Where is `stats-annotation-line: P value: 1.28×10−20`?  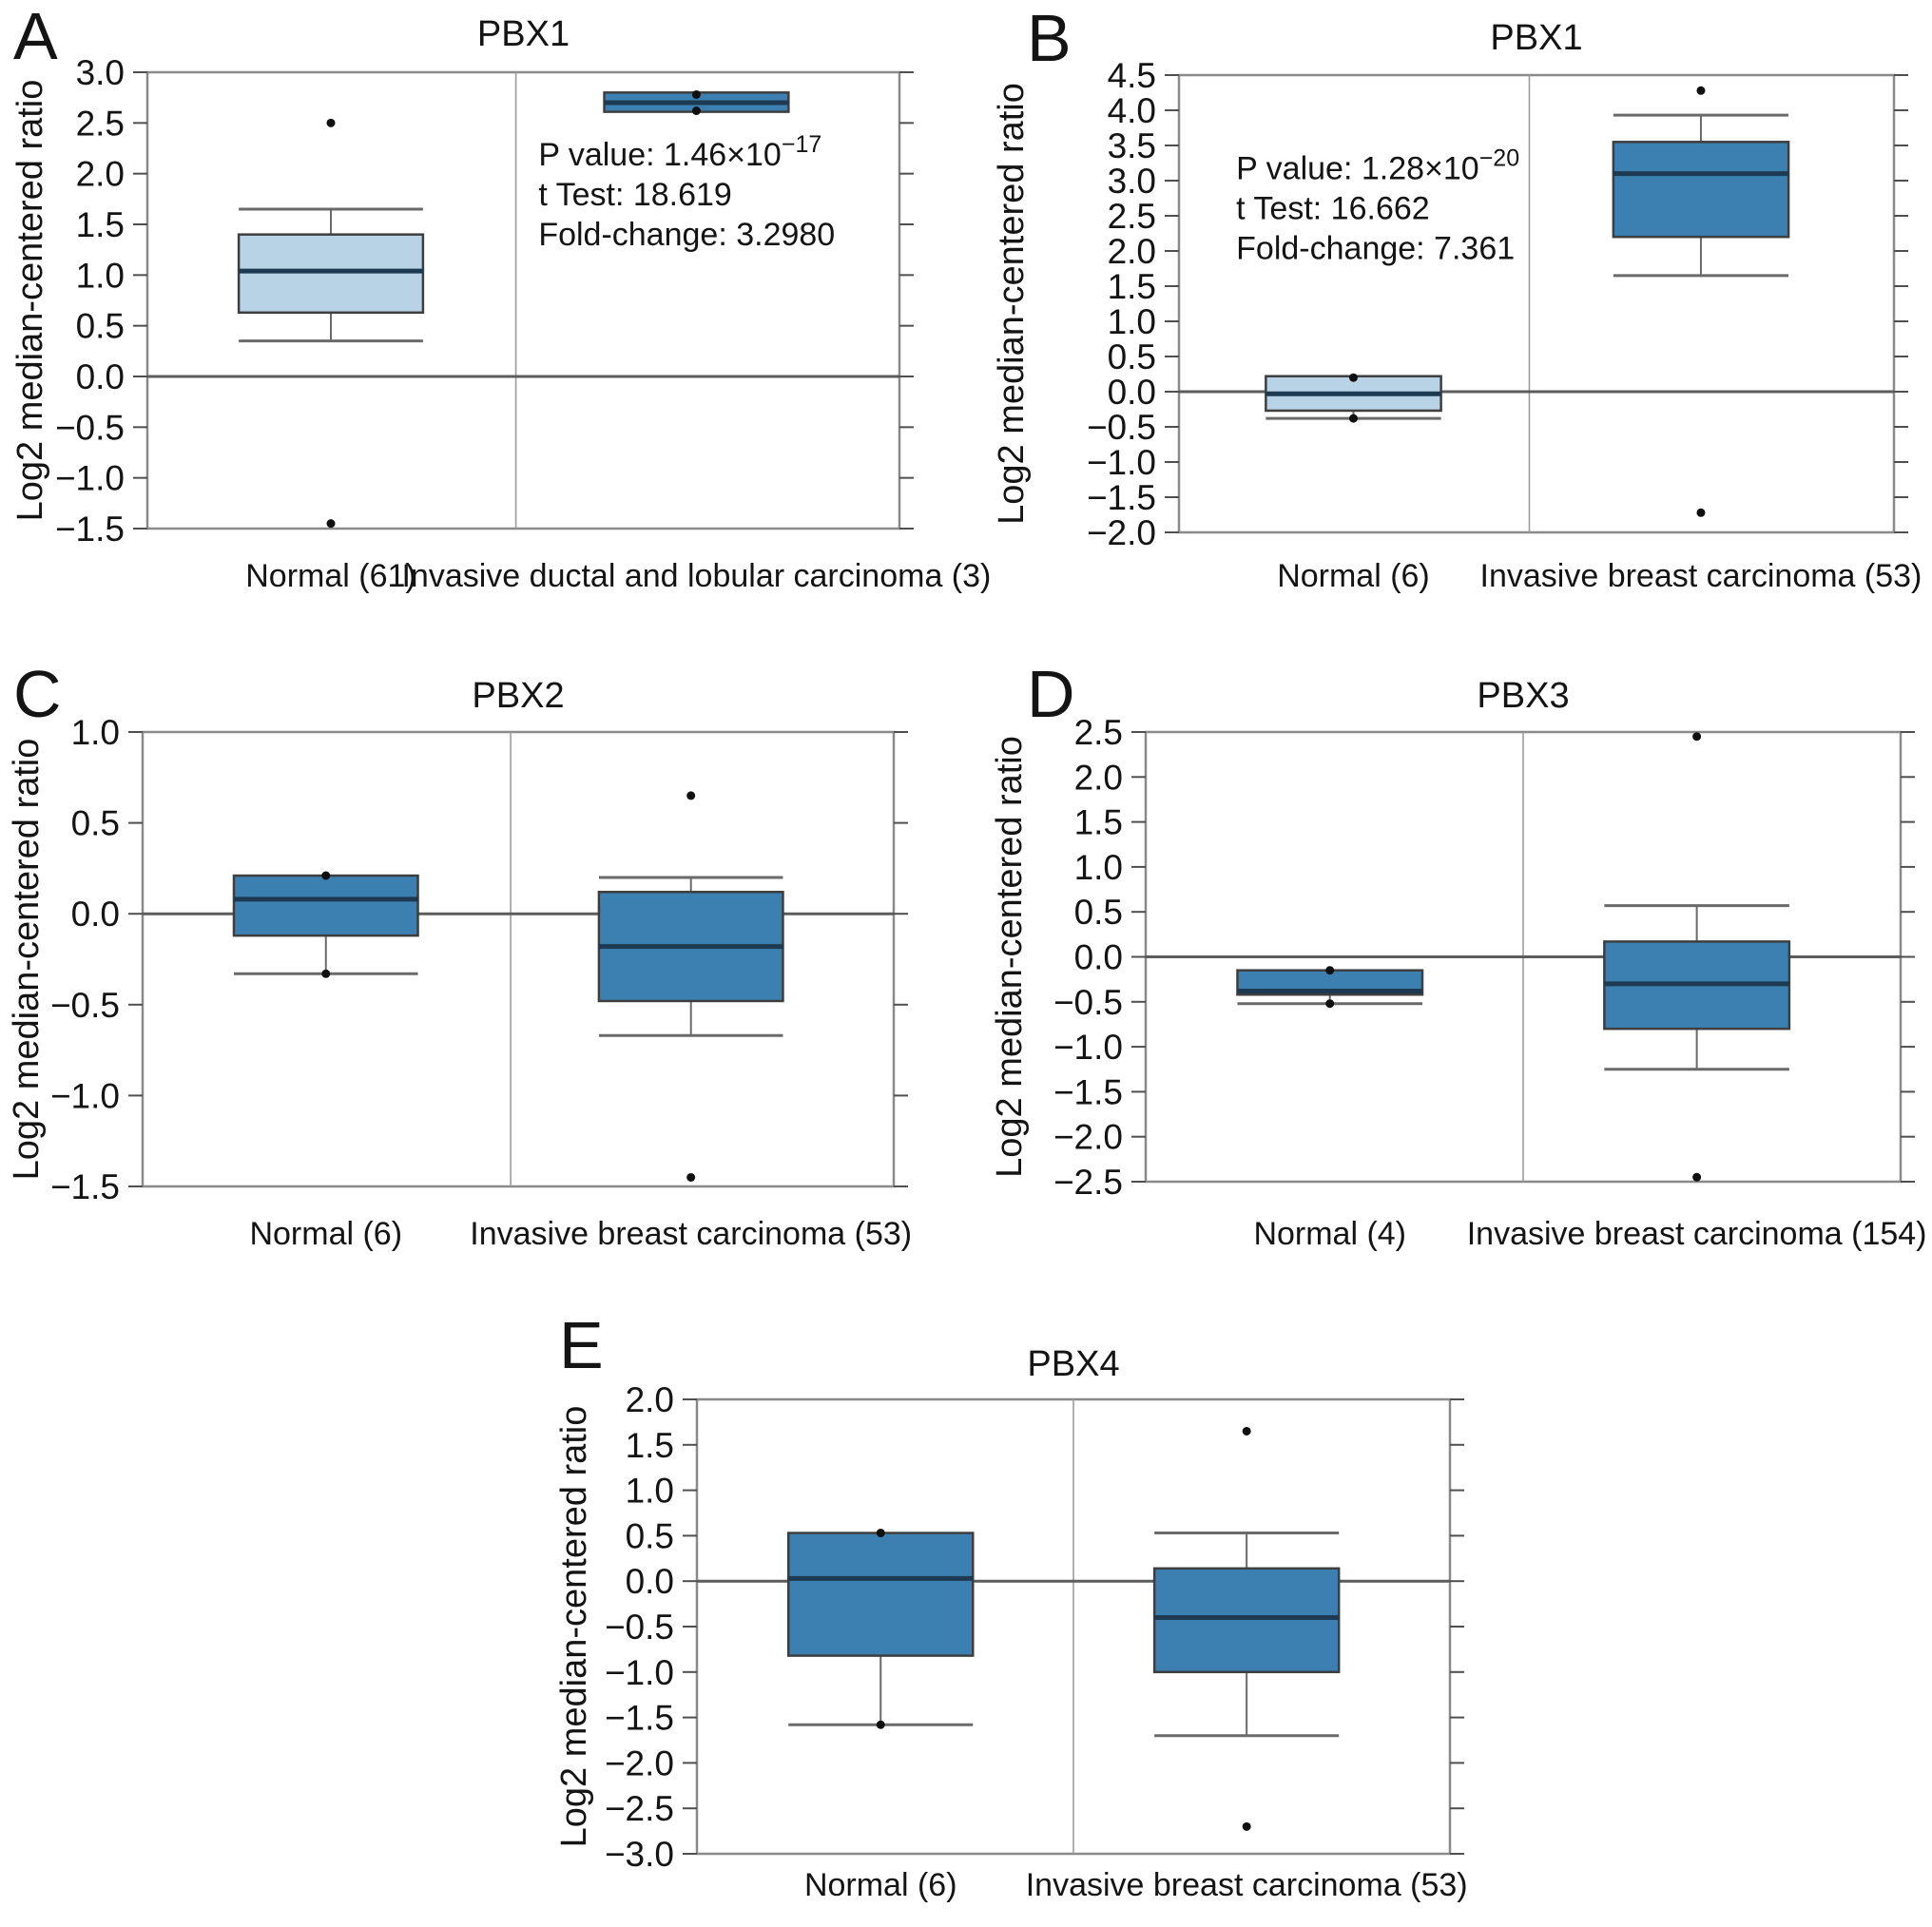
stats-annotation-line: P value: 1.28×10−20 is located at coordinates (1377, 166).